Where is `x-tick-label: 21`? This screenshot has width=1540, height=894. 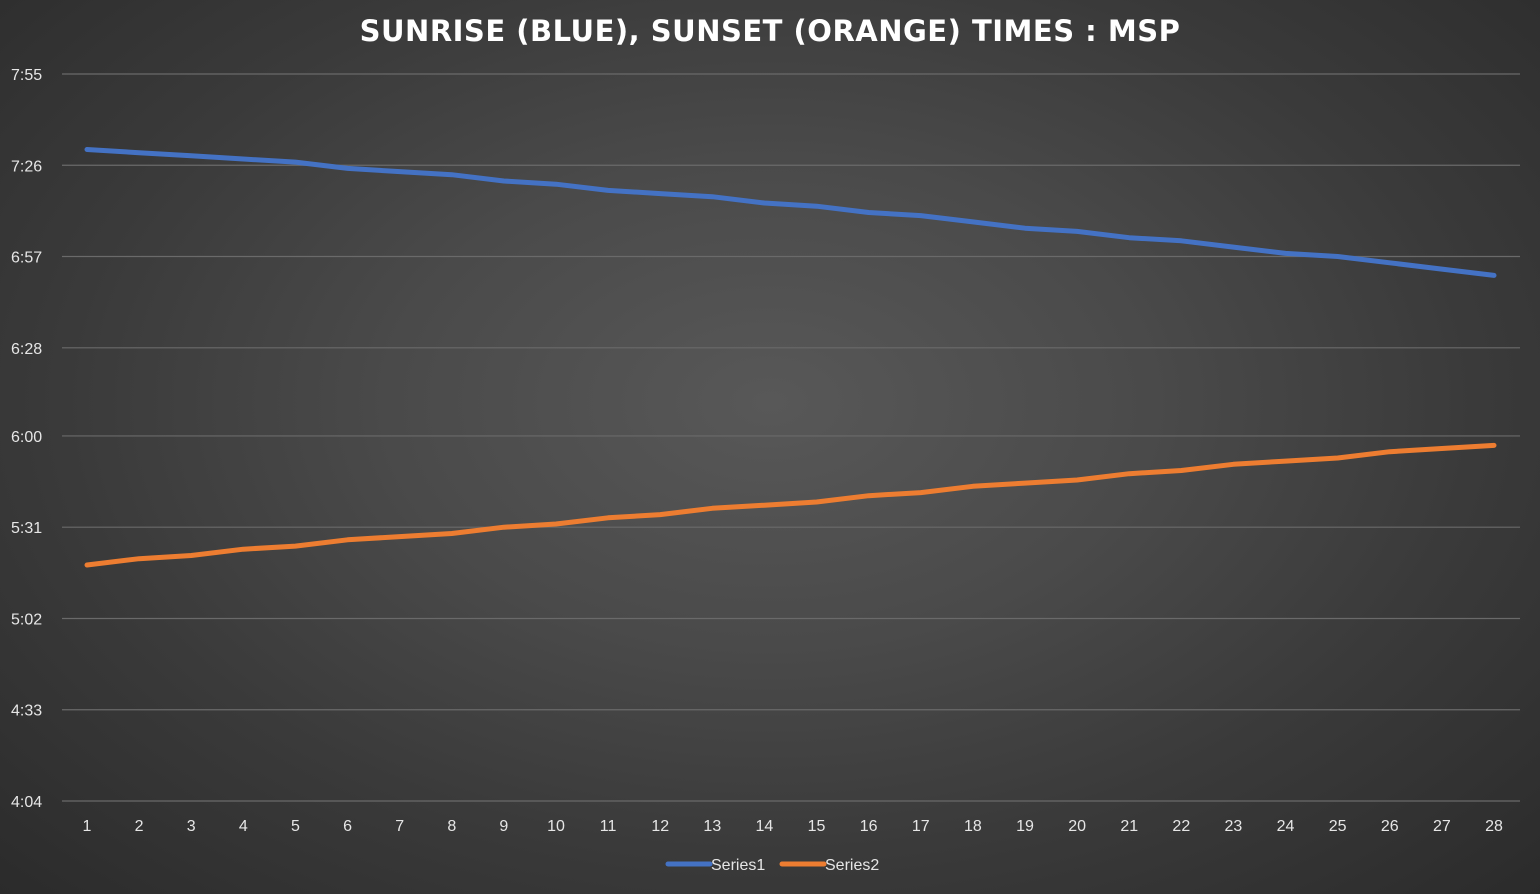 x-tick-label: 21 is located at coordinates (1129, 826).